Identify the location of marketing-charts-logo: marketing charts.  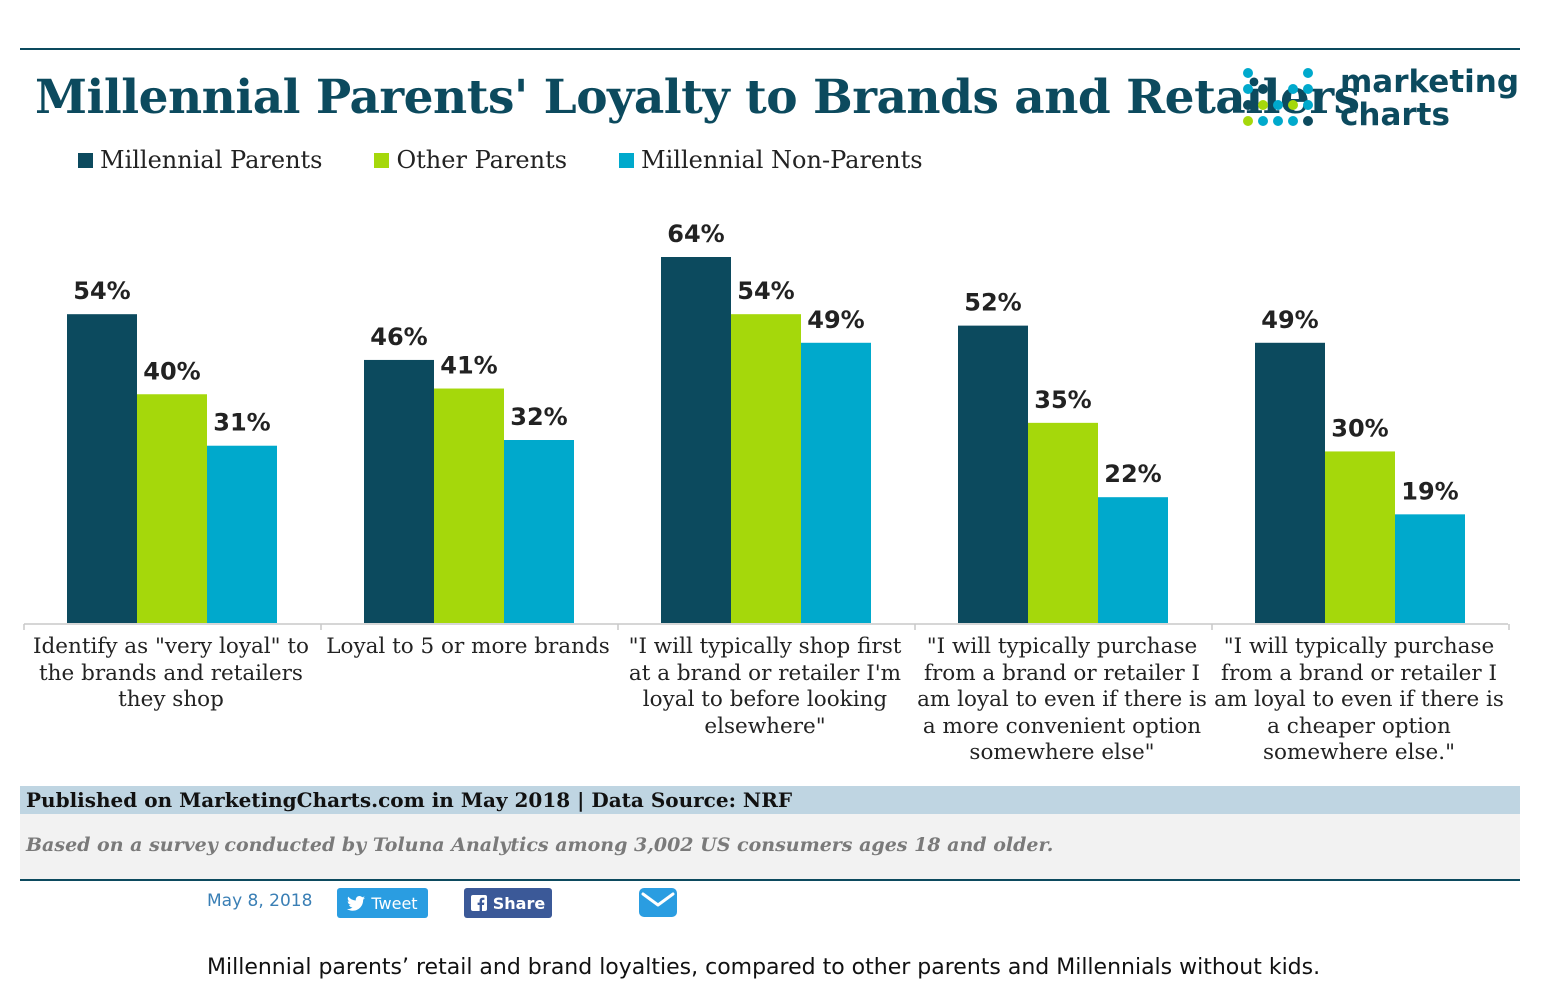
(1380, 101).